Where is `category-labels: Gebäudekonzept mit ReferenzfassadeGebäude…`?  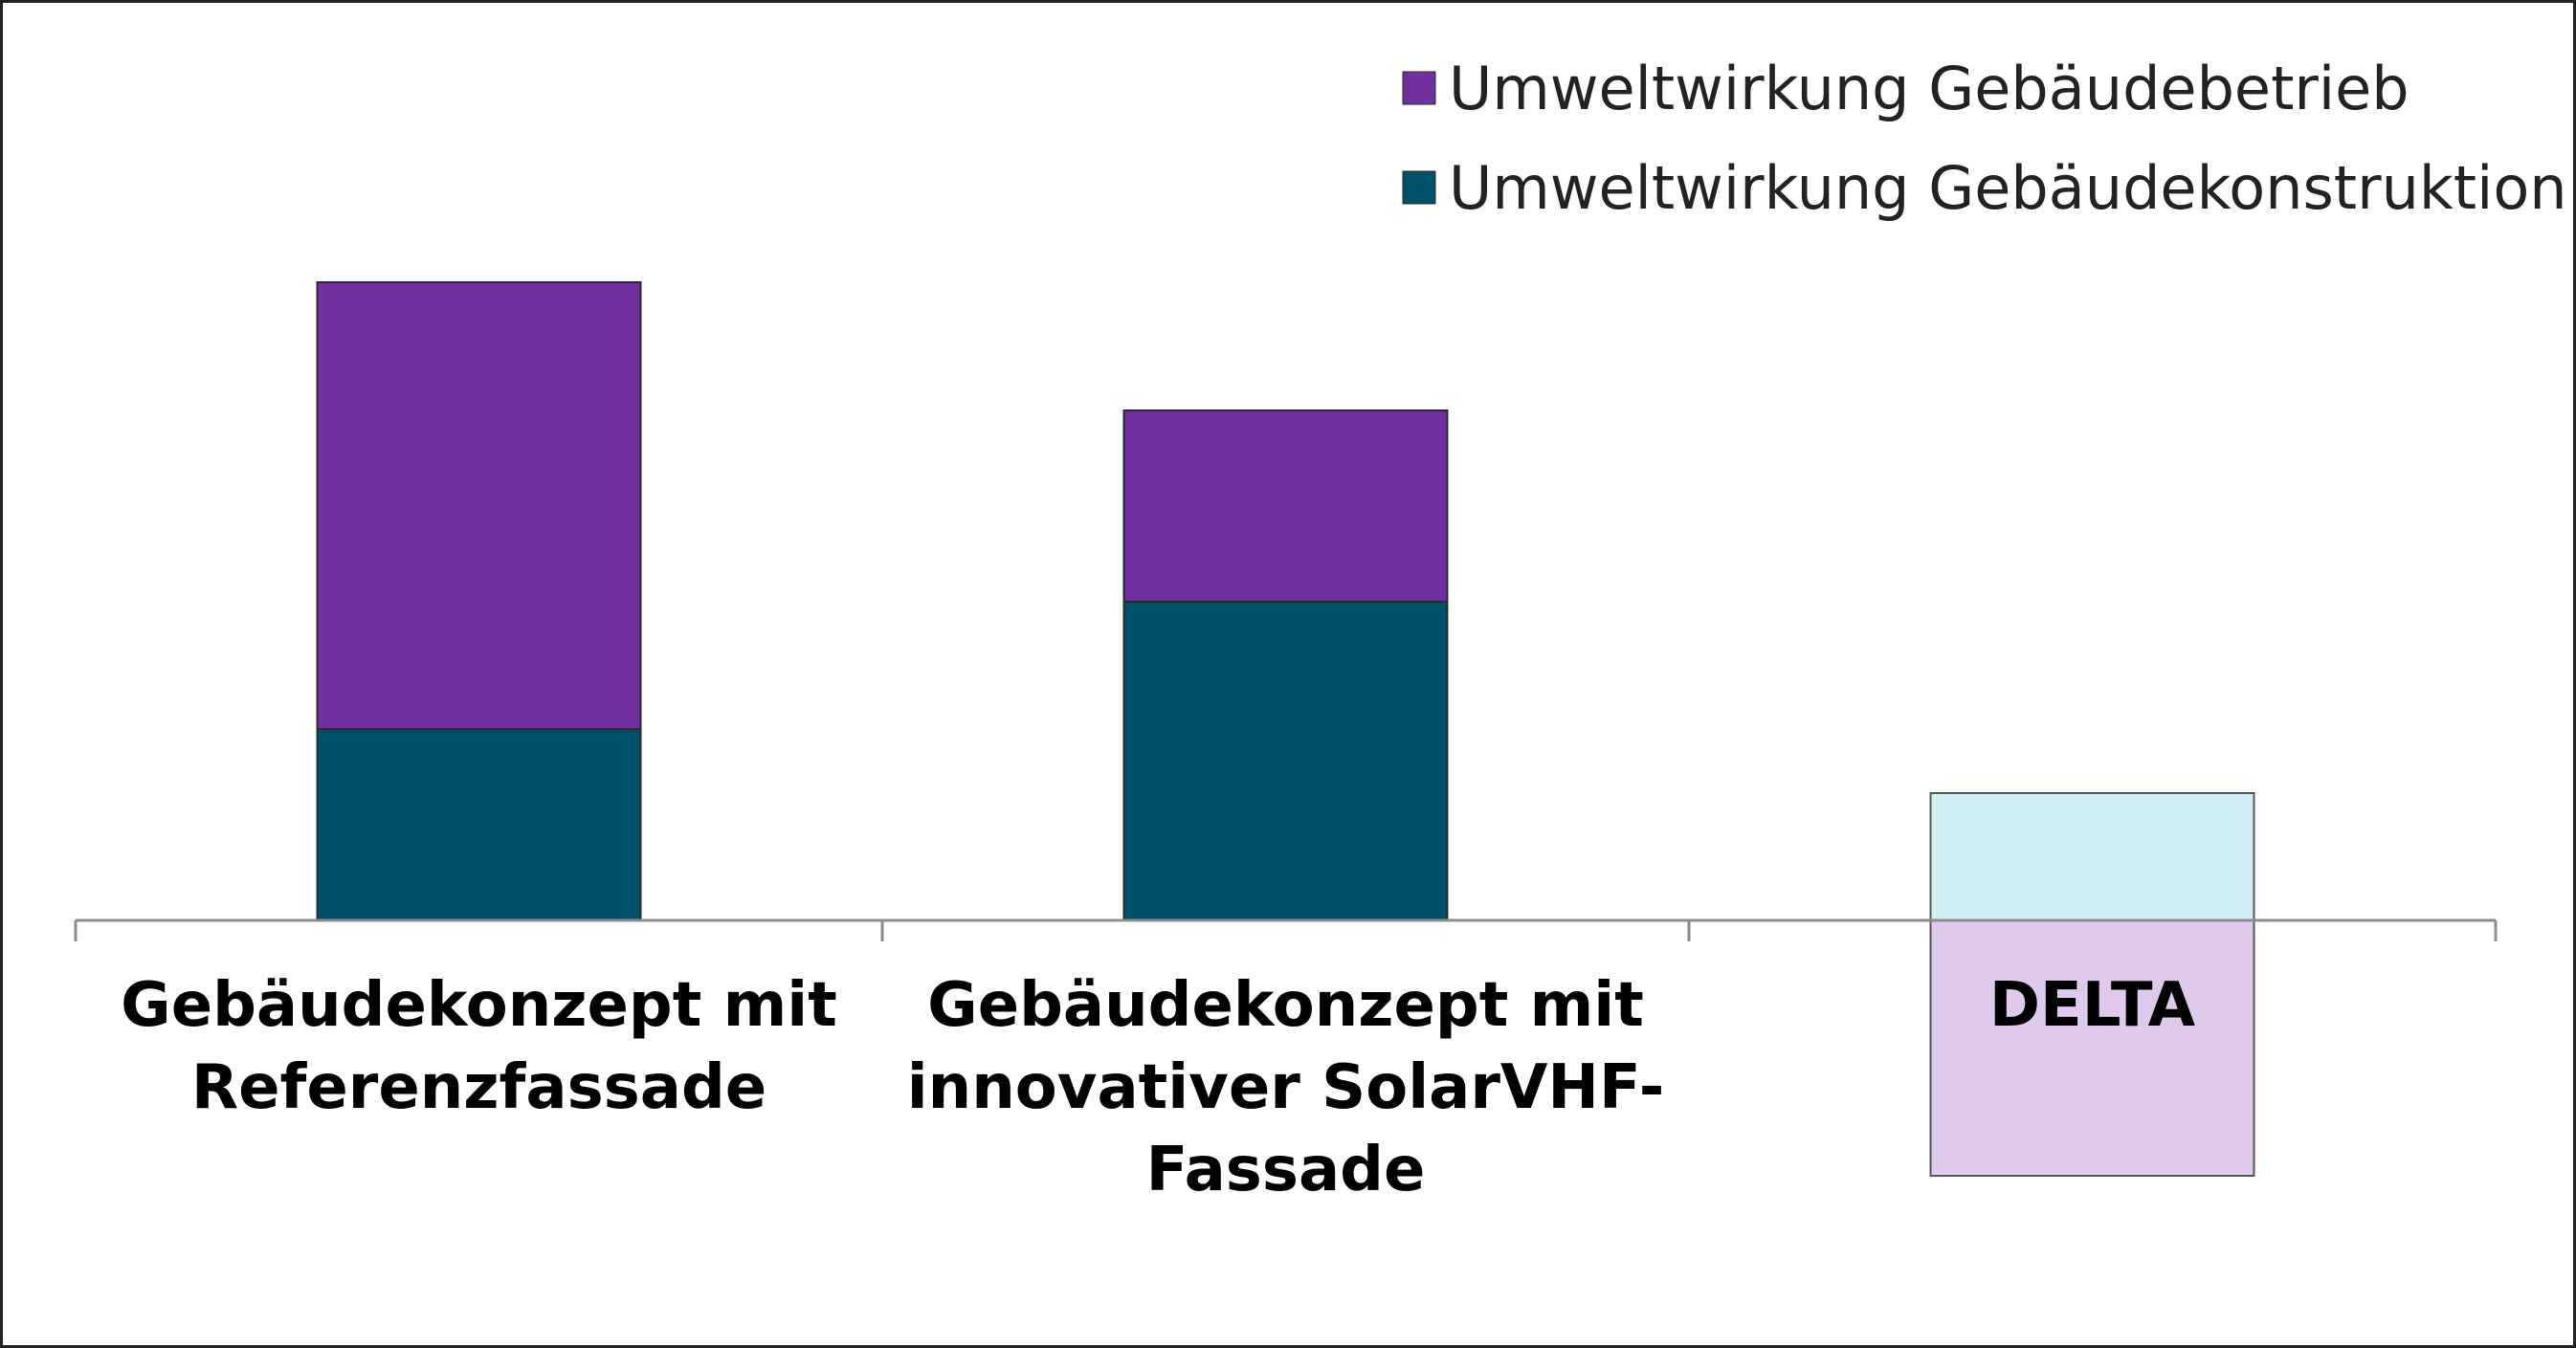 category-labels: Gebäudekonzept mit ReferenzfassadeGebäude… is located at coordinates (1158, 1087).